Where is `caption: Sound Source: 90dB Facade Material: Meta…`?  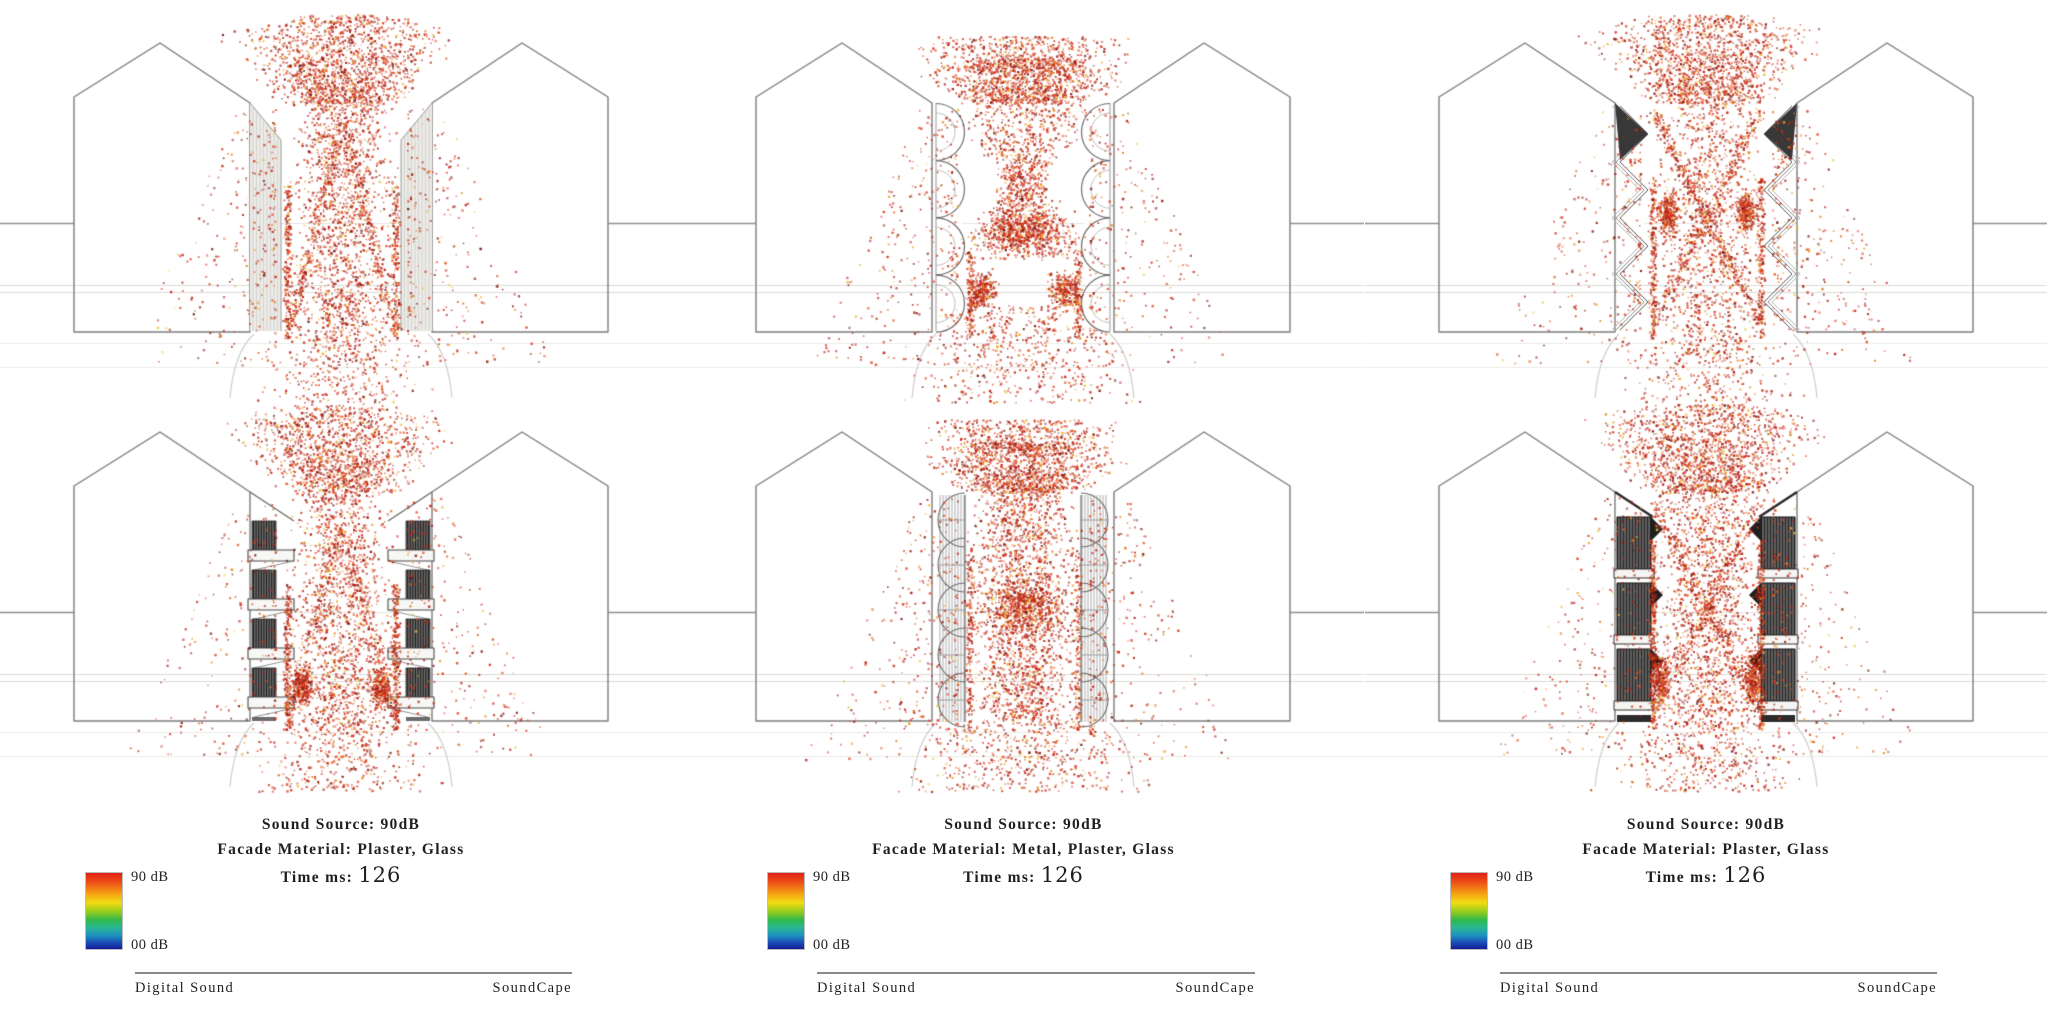
caption: Sound Source: 90dB Facade Material: Meta… is located at coordinates (1023, 851).